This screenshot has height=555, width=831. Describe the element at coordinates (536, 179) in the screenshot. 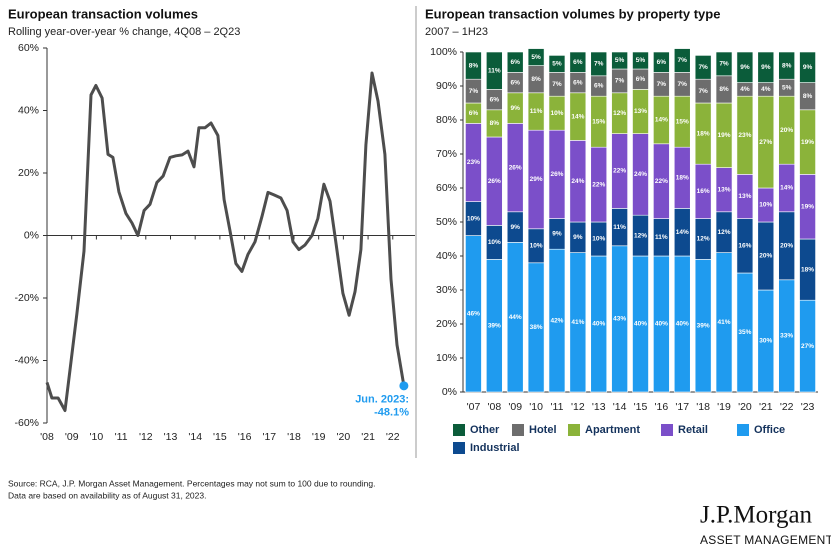

I see `data-label: 29%` at that location.